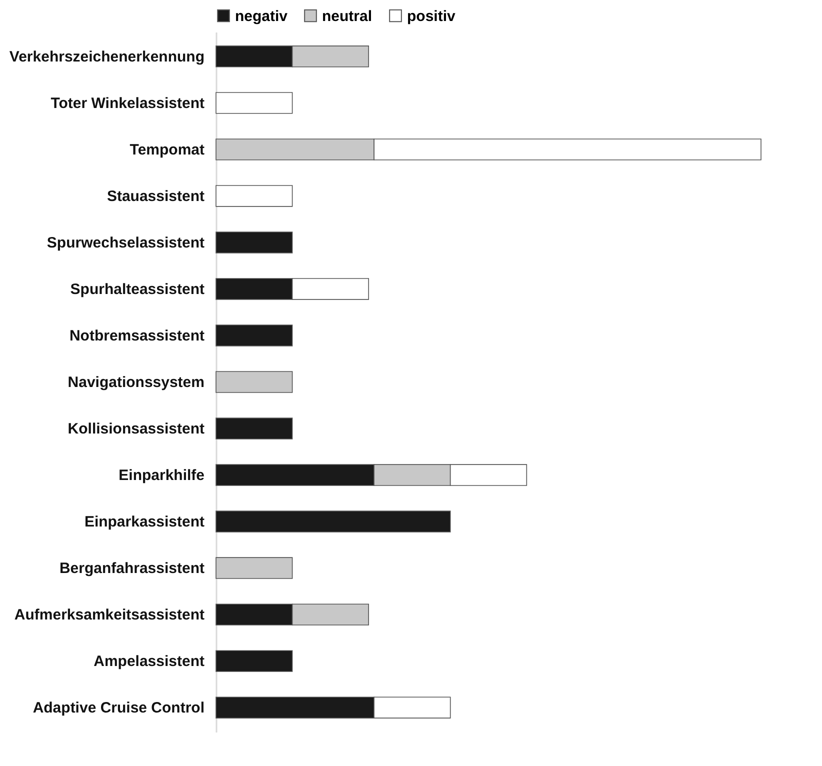  Describe the element at coordinates (431, 16) in the screenshot. I see `legend-label: positiv` at that location.